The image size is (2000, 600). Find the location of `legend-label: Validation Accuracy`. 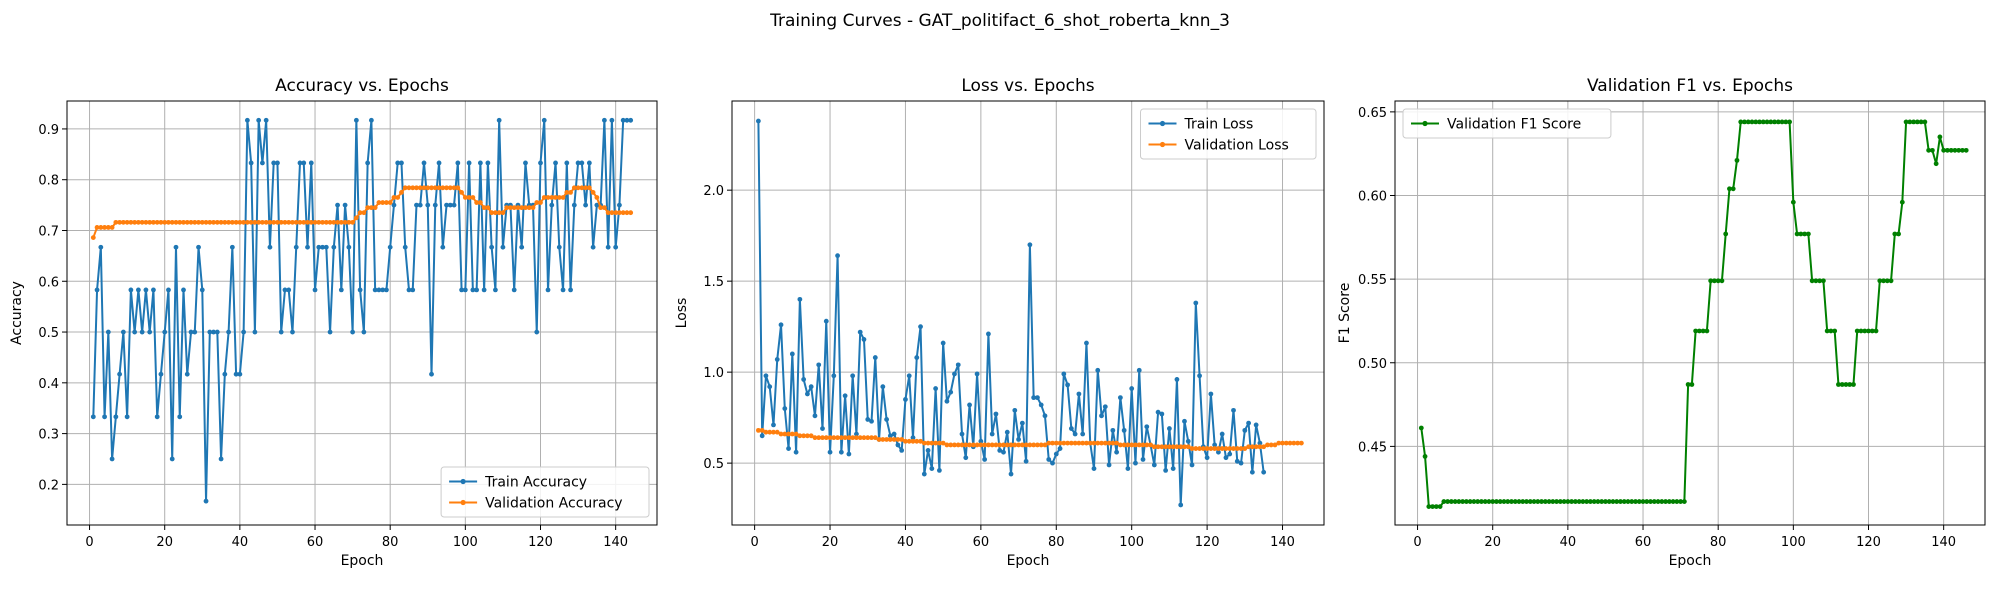

legend-label: Validation Accuracy is located at coordinates (553, 504).